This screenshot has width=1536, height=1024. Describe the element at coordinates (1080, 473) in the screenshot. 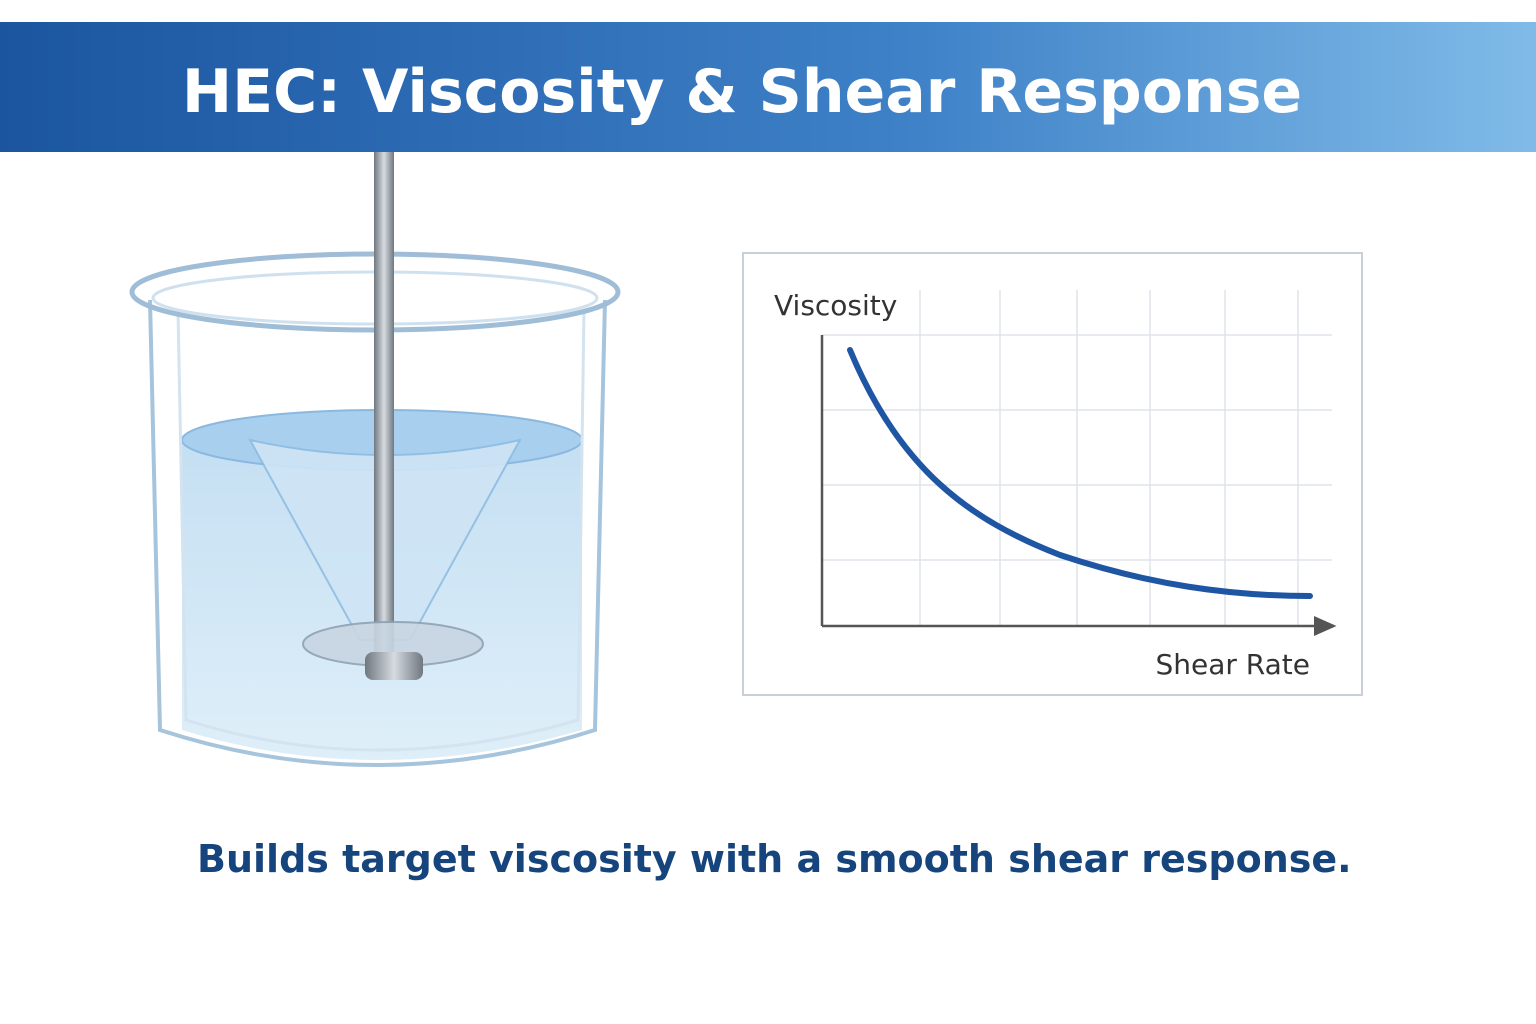

I see `curve` at that location.